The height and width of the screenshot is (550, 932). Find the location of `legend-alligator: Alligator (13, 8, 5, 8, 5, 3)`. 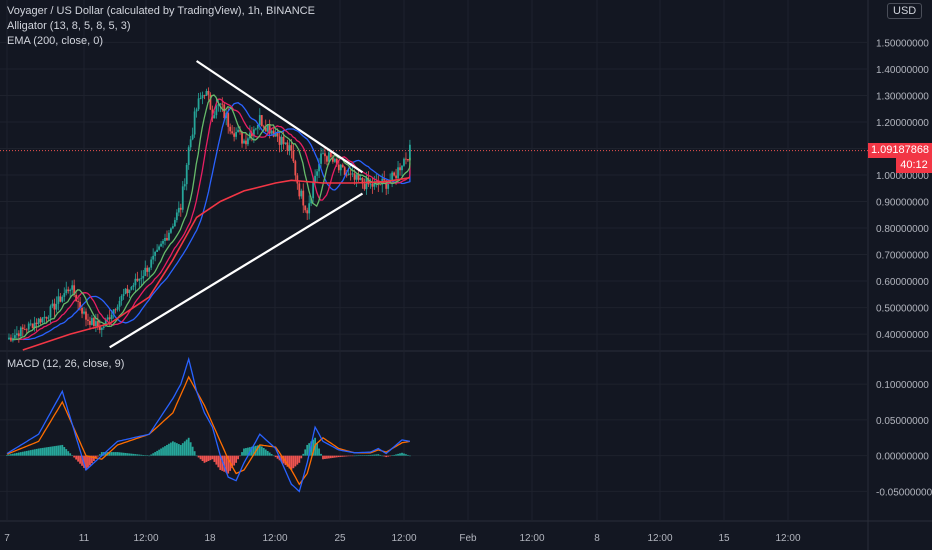

legend-alligator: Alligator (13, 8, 5, 8, 5, 3) is located at coordinates (69, 26).